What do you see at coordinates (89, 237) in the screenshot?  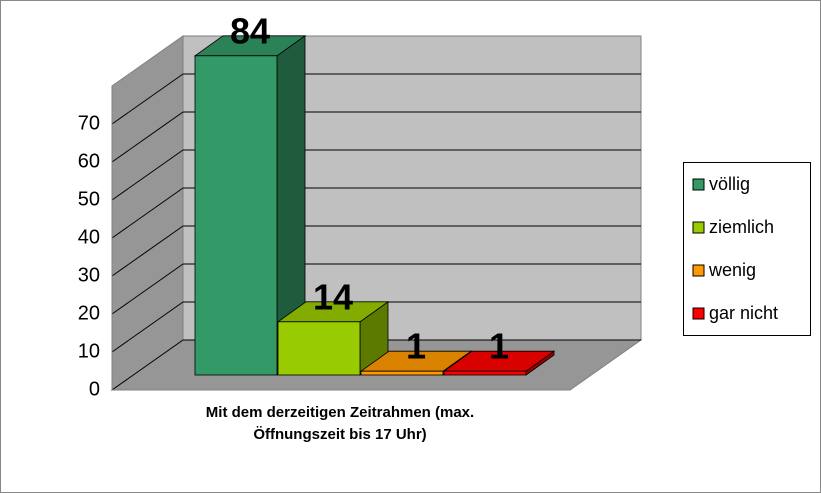 I see `y-tick-label: 40` at bounding box center [89, 237].